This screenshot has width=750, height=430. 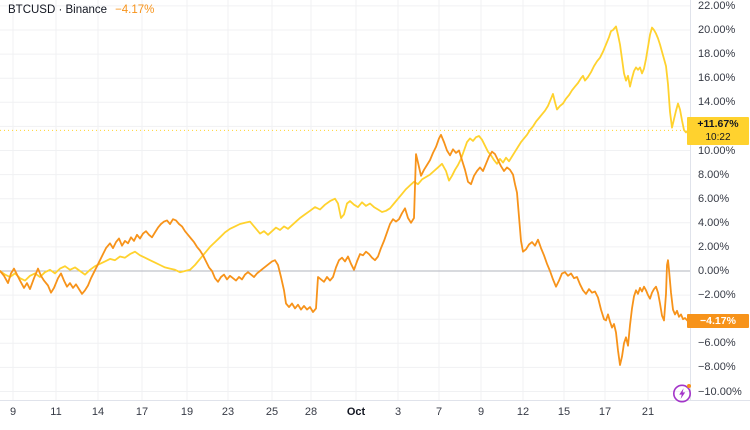 I want to click on y-axis-label: −8.00%, so click(x=717, y=367).